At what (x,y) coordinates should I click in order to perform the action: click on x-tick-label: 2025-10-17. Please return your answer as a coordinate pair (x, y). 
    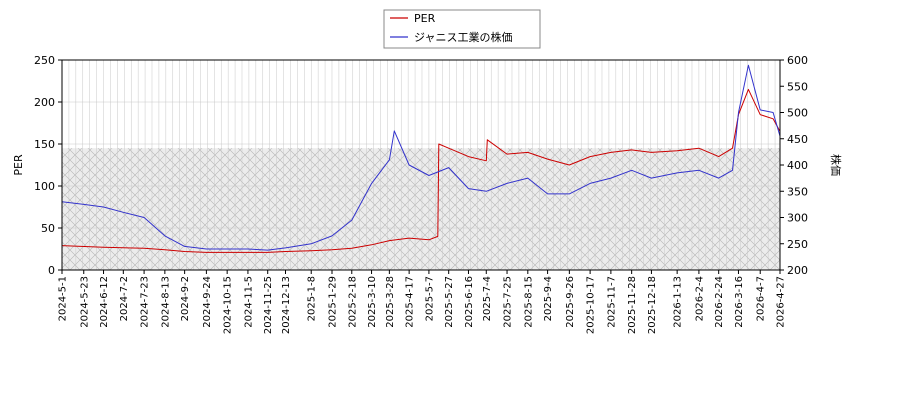
    Looking at the image, I should click on (591, 305).